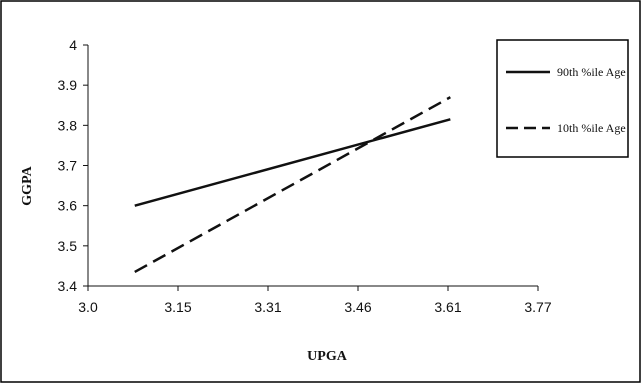 The width and height of the screenshot is (641, 383). What do you see at coordinates (68, 246) in the screenshot?
I see `y-tick-label: 3.5` at bounding box center [68, 246].